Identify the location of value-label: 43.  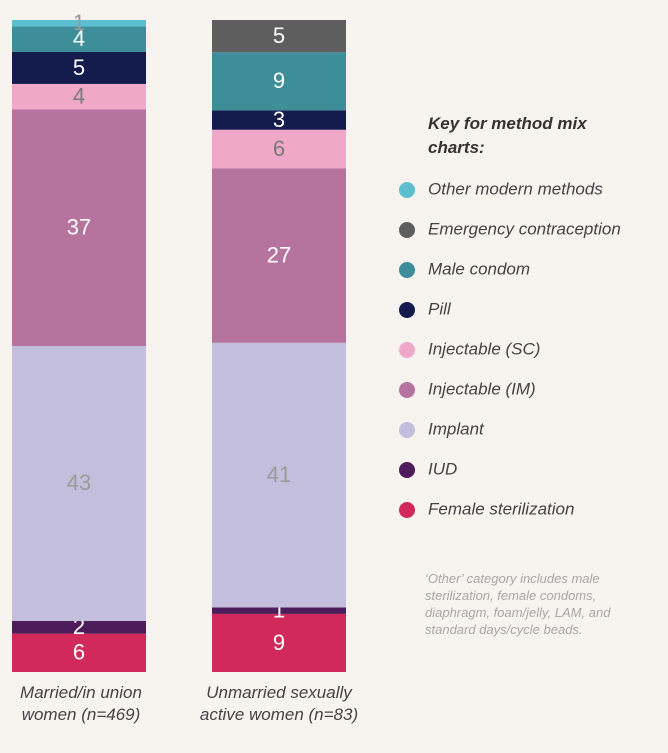
(79, 482).